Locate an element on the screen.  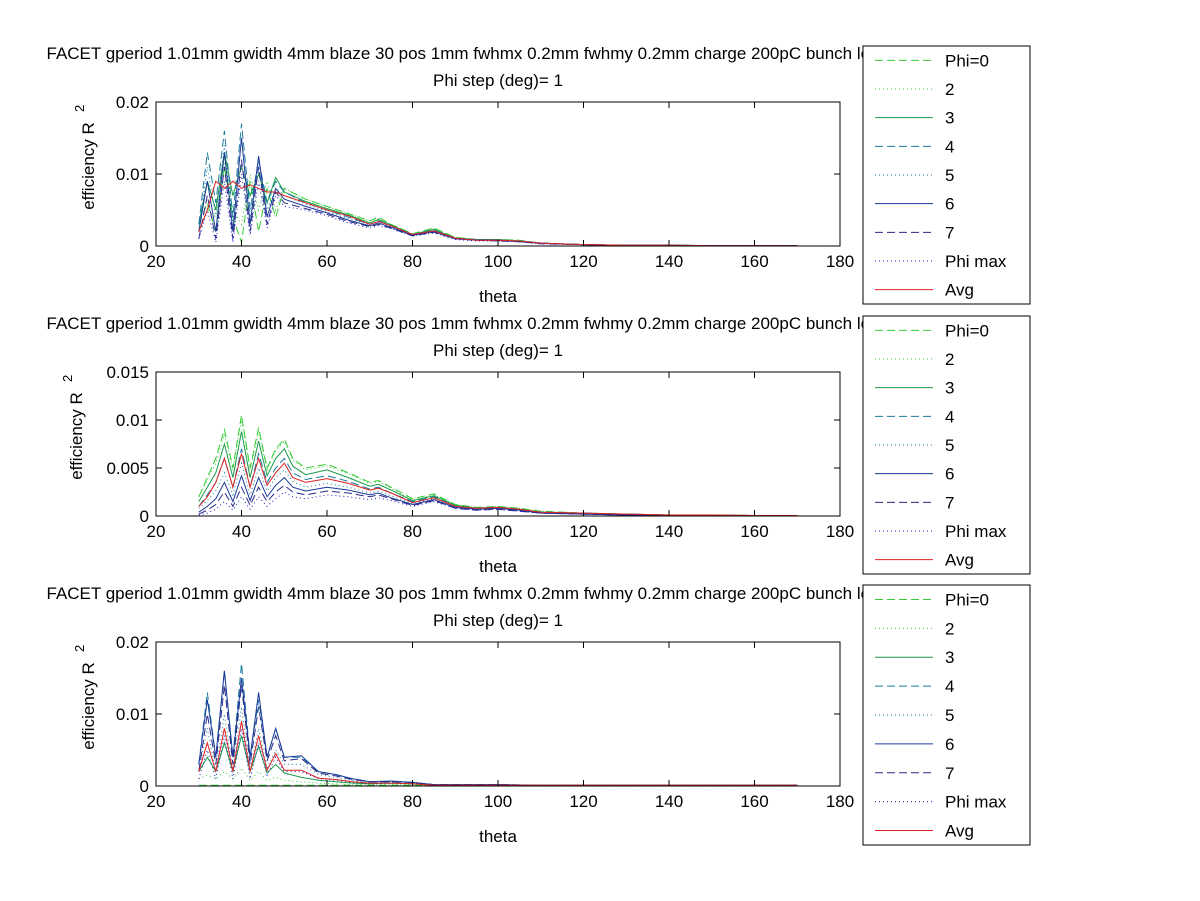
y-tick-label: 0.015 is located at coordinates (127, 372).